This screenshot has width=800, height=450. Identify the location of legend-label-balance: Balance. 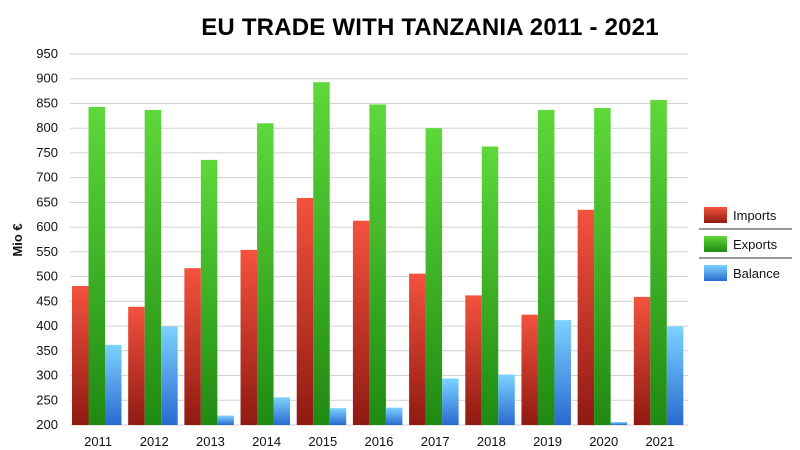
(756, 273).